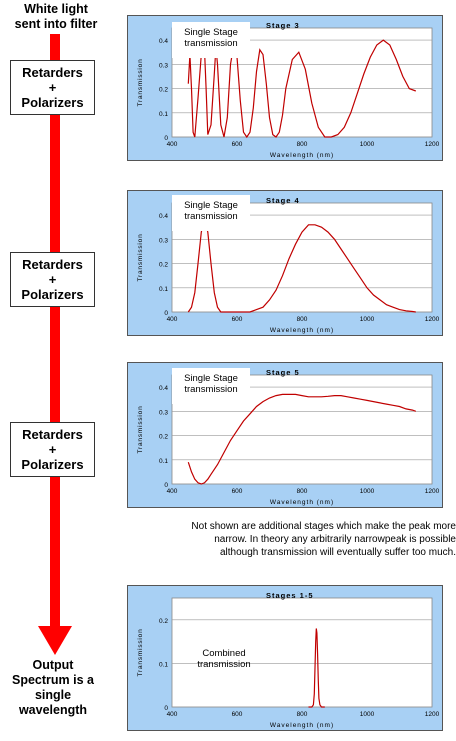 The image size is (456, 741). Describe the element at coordinates (53, 680) in the screenshot. I see `output-label-line: Spectrum is a` at that location.